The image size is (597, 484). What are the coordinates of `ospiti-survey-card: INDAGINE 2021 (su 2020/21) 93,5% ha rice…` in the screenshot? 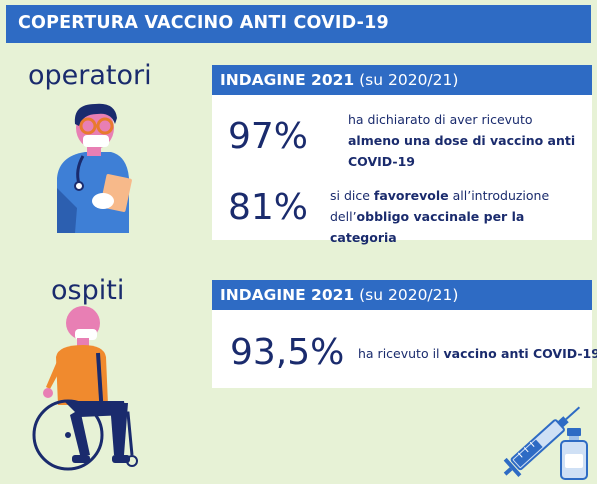 It's located at (404, 334).